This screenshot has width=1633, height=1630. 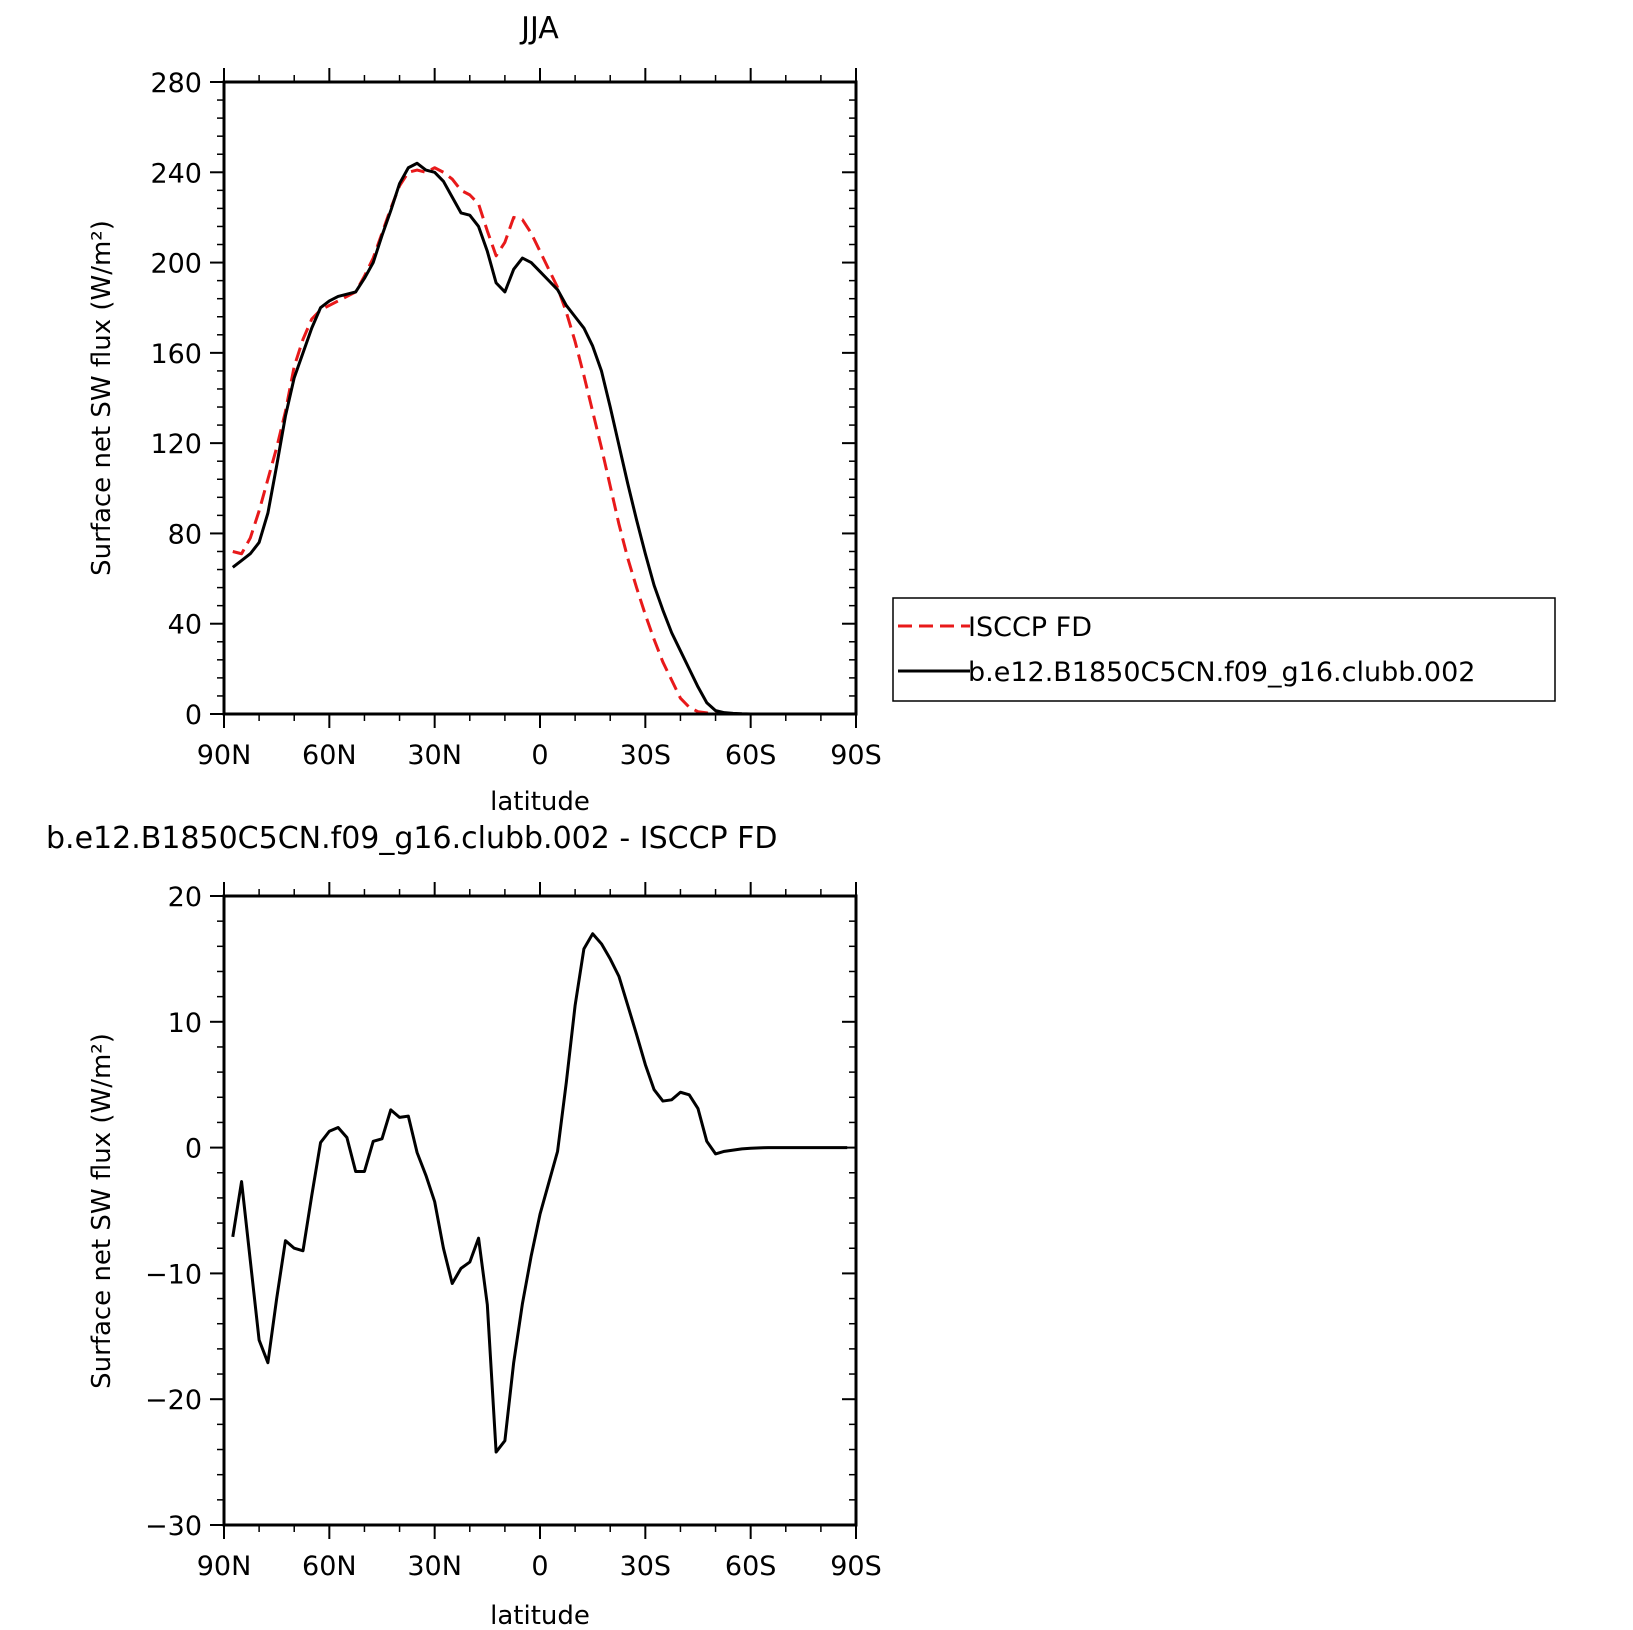 I want to click on top-y-tick-label: 120, so click(x=176, y=444).